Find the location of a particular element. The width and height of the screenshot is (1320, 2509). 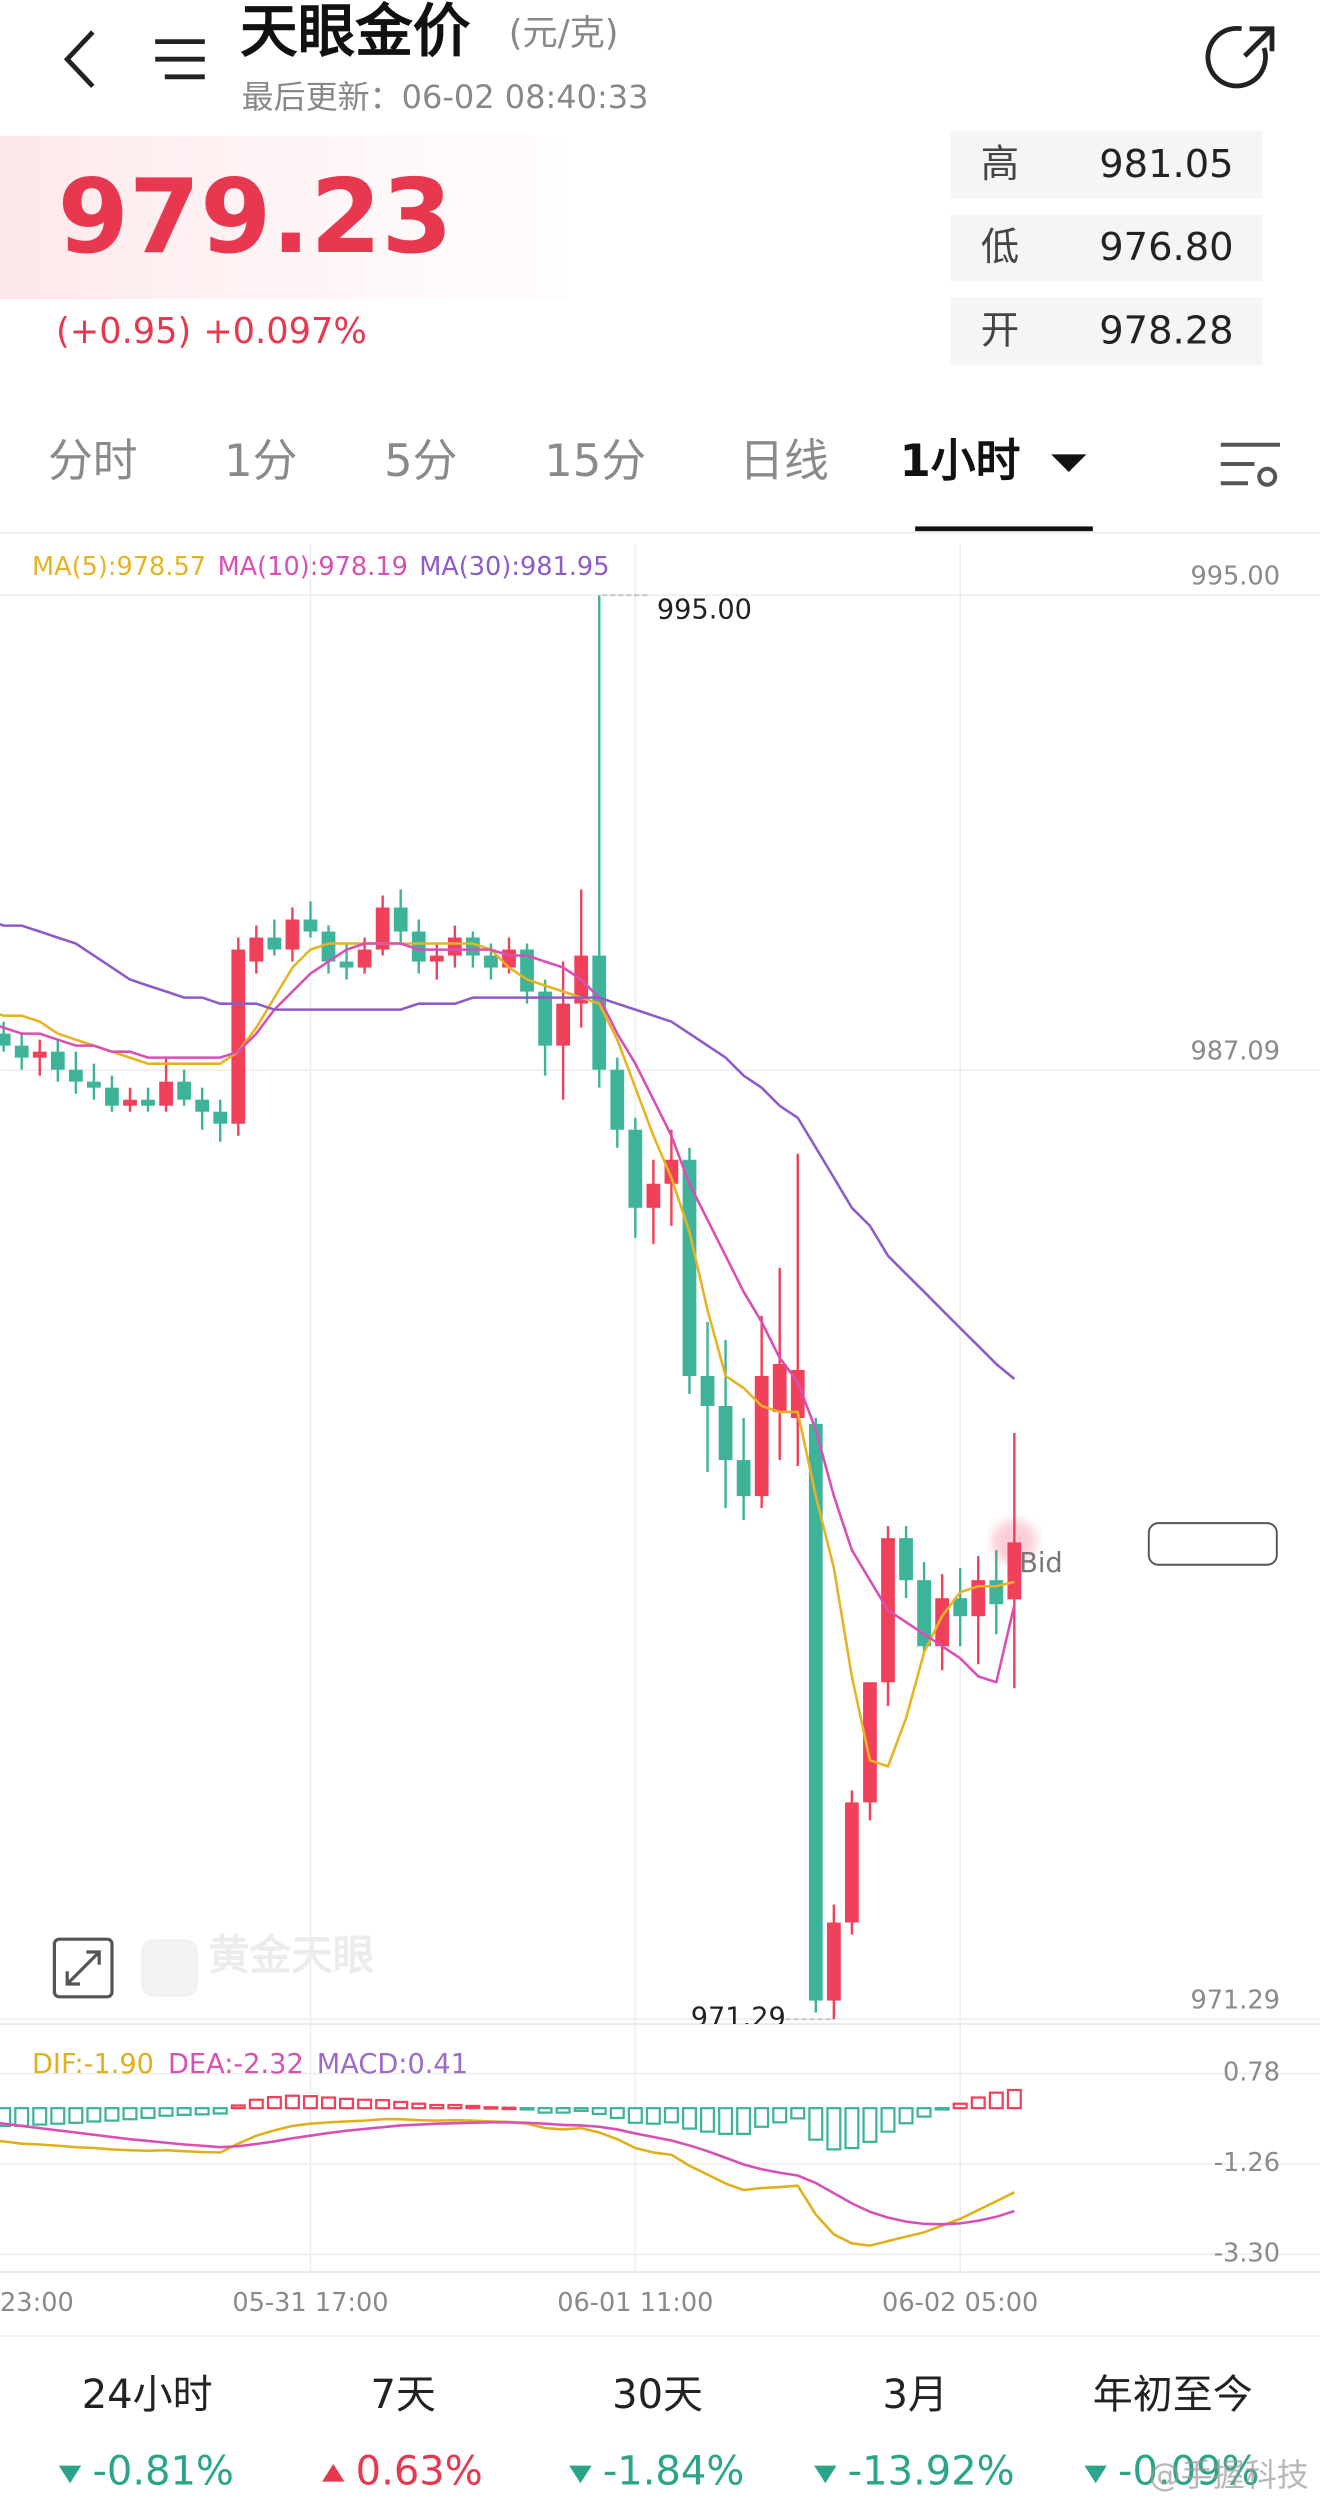

menu-button is located at coordinates (180, 59).